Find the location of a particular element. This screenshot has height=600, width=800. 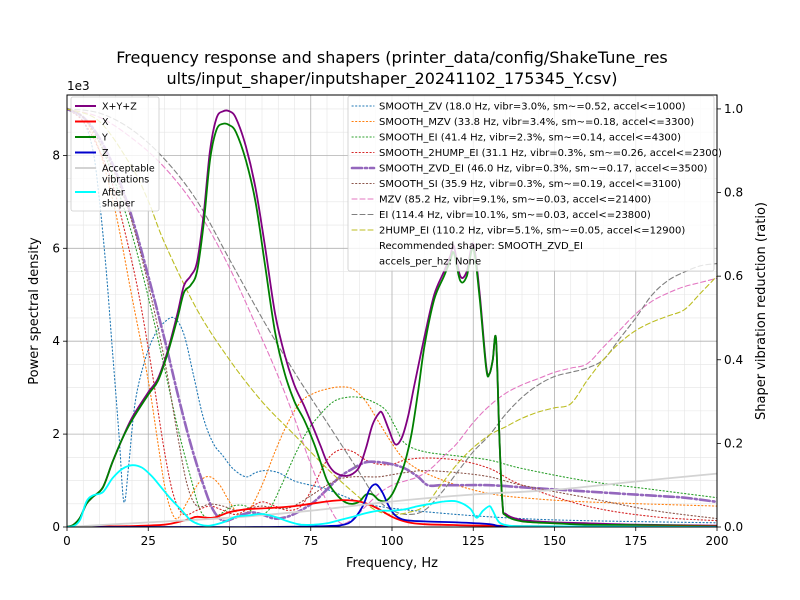

y2-tick-label: 0.8 is located at coordinates (733, 193).